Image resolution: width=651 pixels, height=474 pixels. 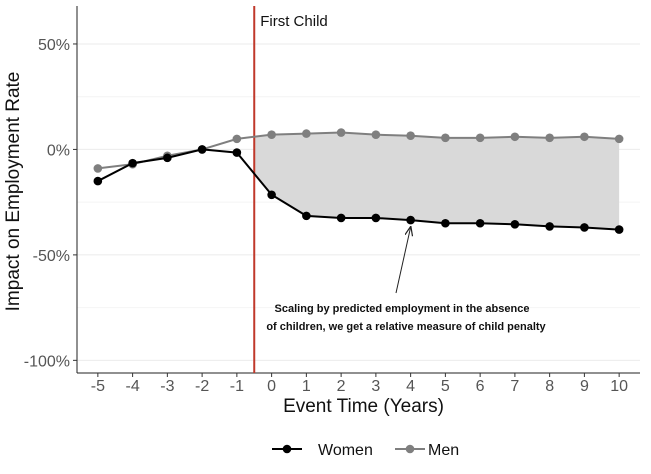 What do you see at coordinates (549, 386) in the screenshot?
I see `x-tick-label: 8` at bounding box center [549, 386].